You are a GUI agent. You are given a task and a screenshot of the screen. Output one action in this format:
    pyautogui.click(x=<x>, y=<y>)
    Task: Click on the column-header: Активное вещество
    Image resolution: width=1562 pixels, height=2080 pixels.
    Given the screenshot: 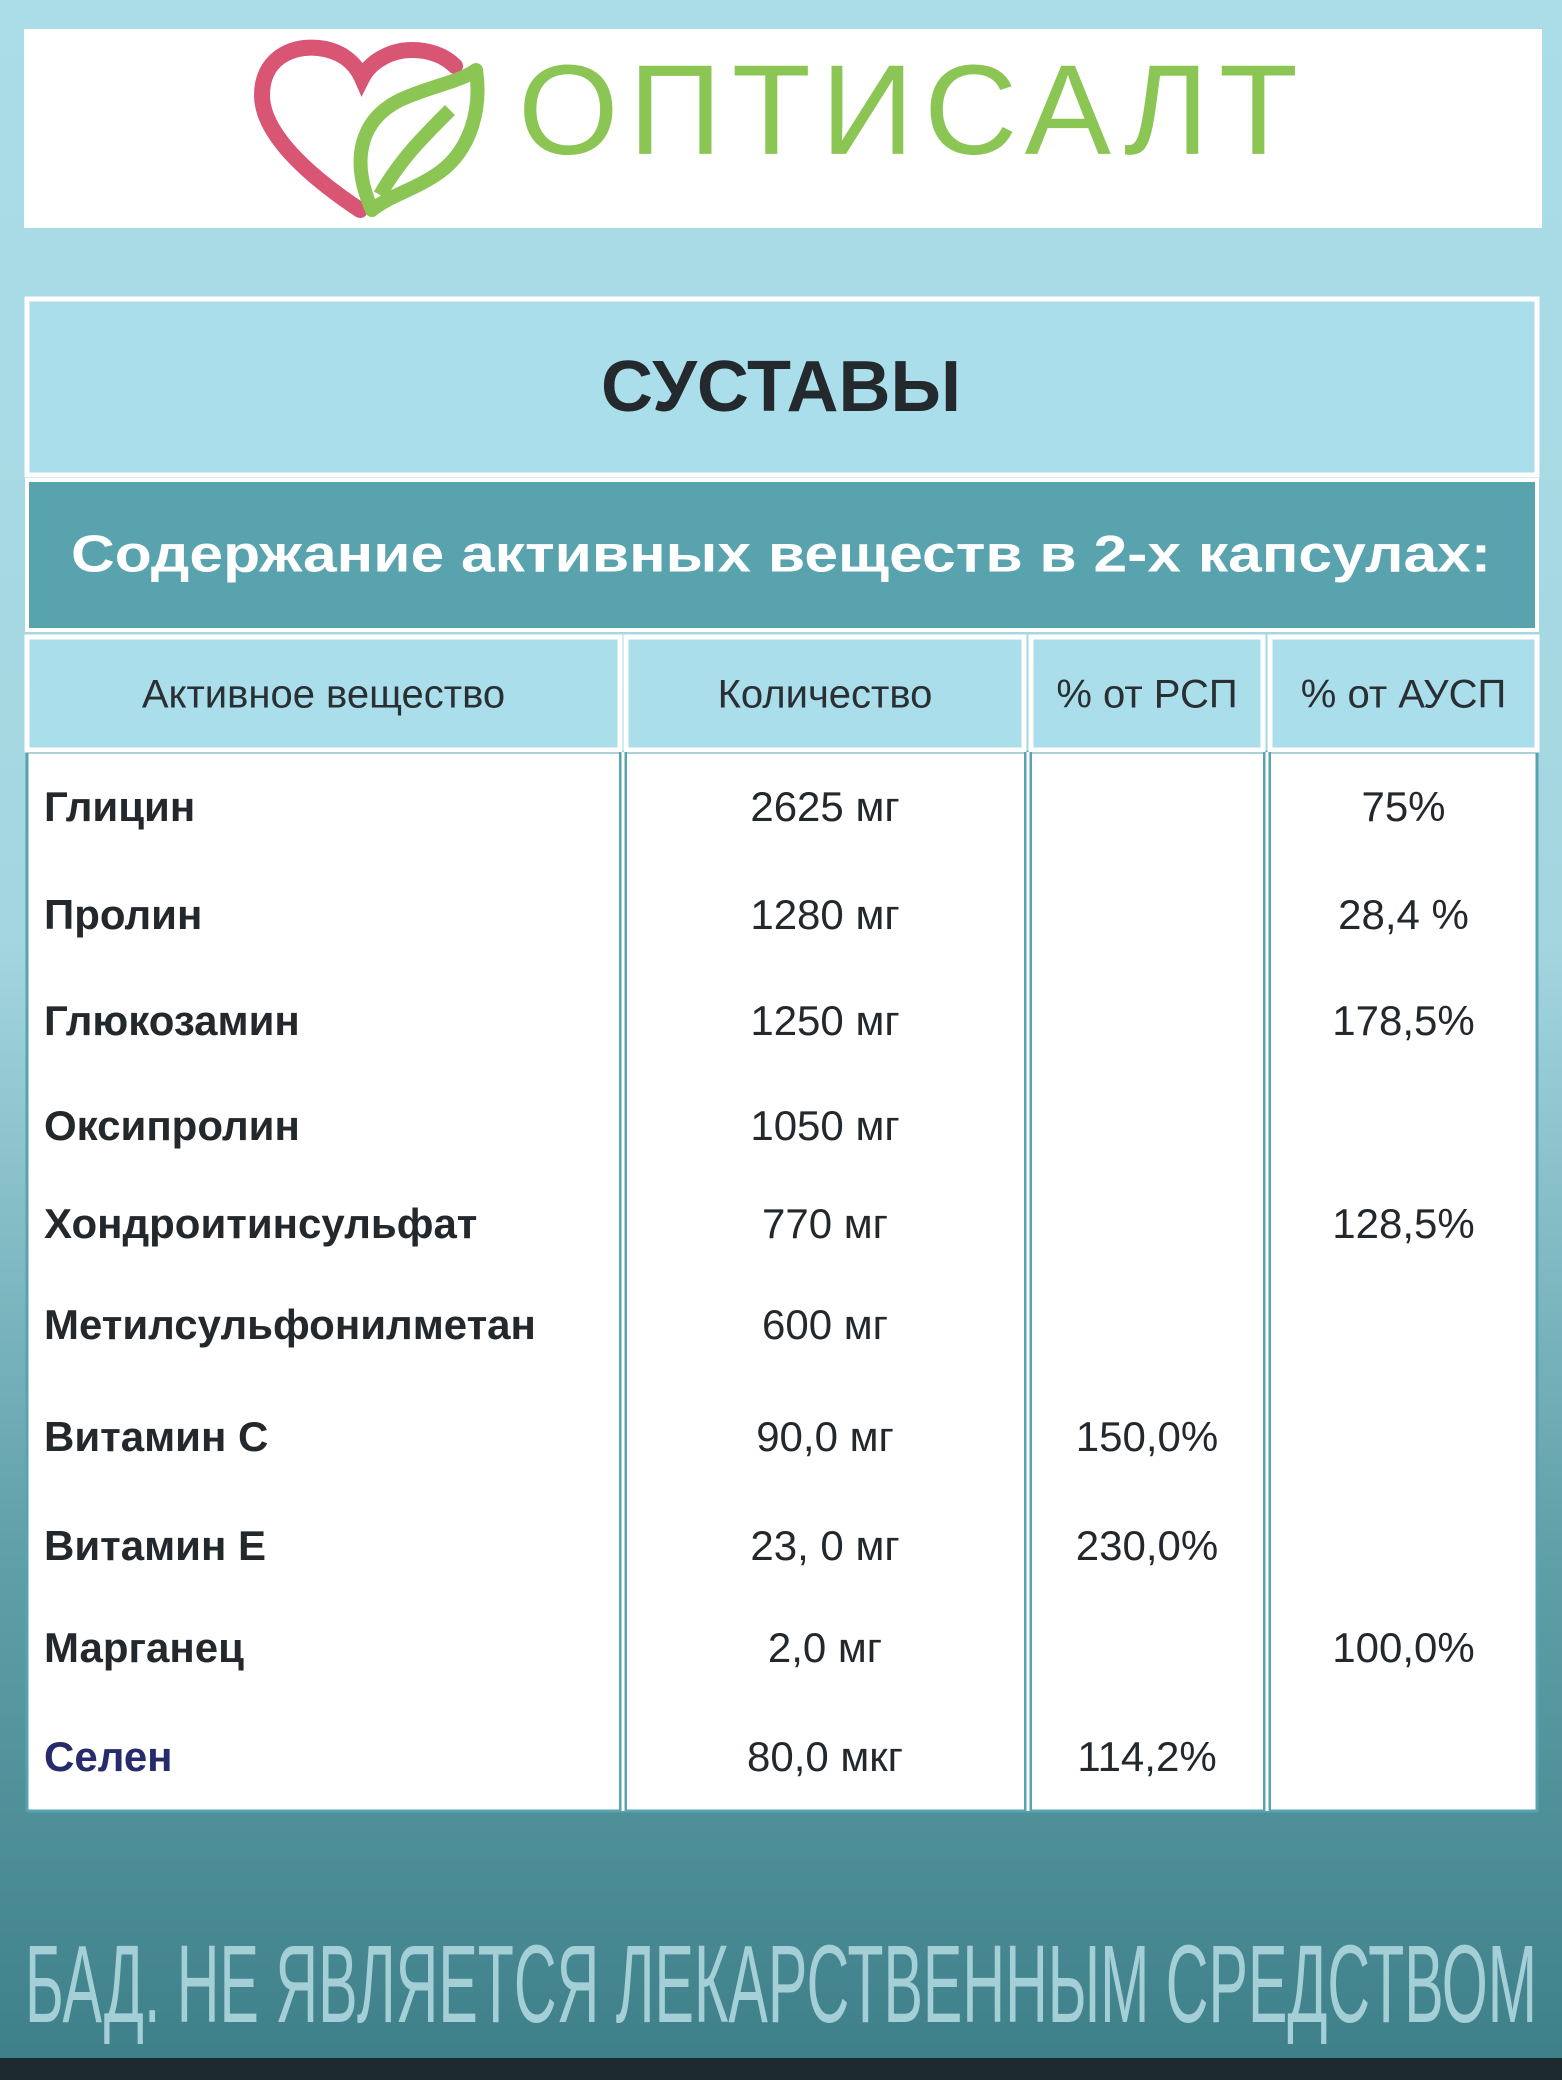 What is the action you would take?
    pyautogui.click(x=323, y=695)
    